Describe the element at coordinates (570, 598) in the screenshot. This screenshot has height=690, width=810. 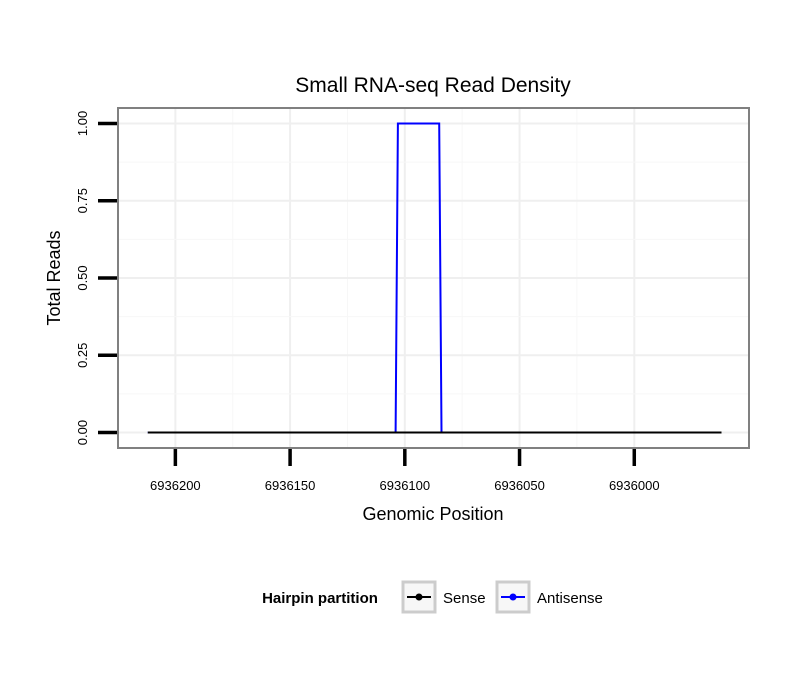
I see `legend-label-antisense: Antisense` at that location.